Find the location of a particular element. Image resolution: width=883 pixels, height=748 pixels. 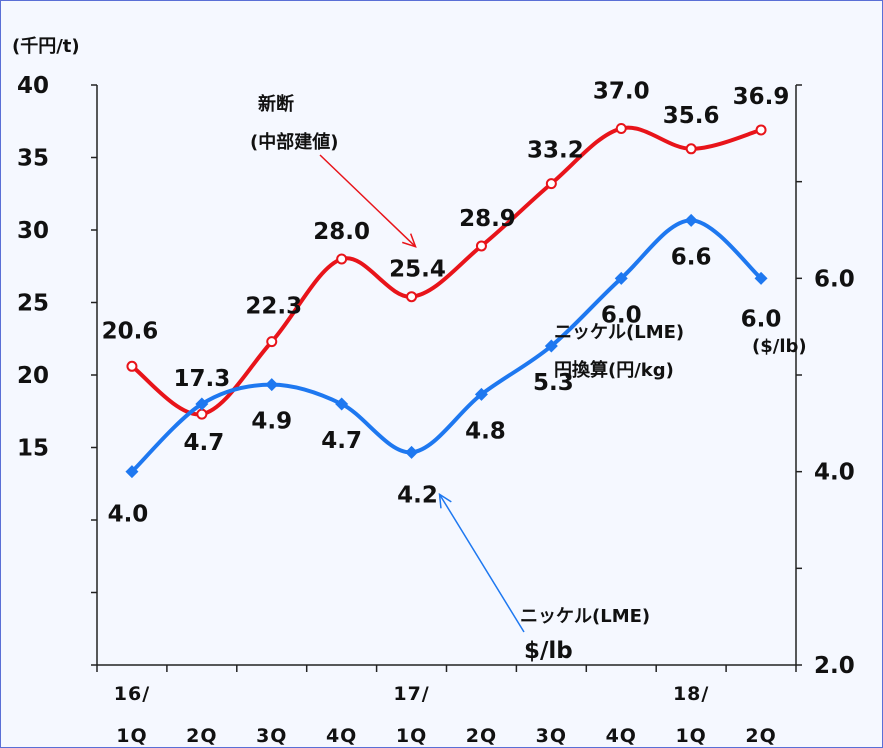

right-tick-label: 4.0 is located at coordinates (834, 473).